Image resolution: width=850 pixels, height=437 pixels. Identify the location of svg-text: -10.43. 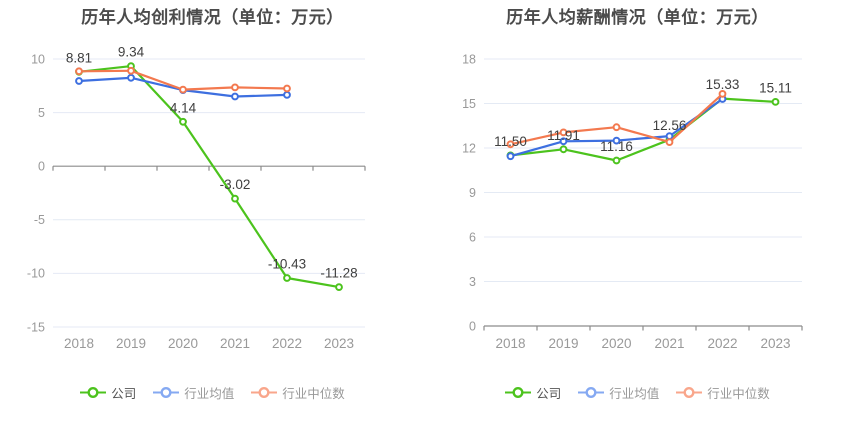
(287, 264).